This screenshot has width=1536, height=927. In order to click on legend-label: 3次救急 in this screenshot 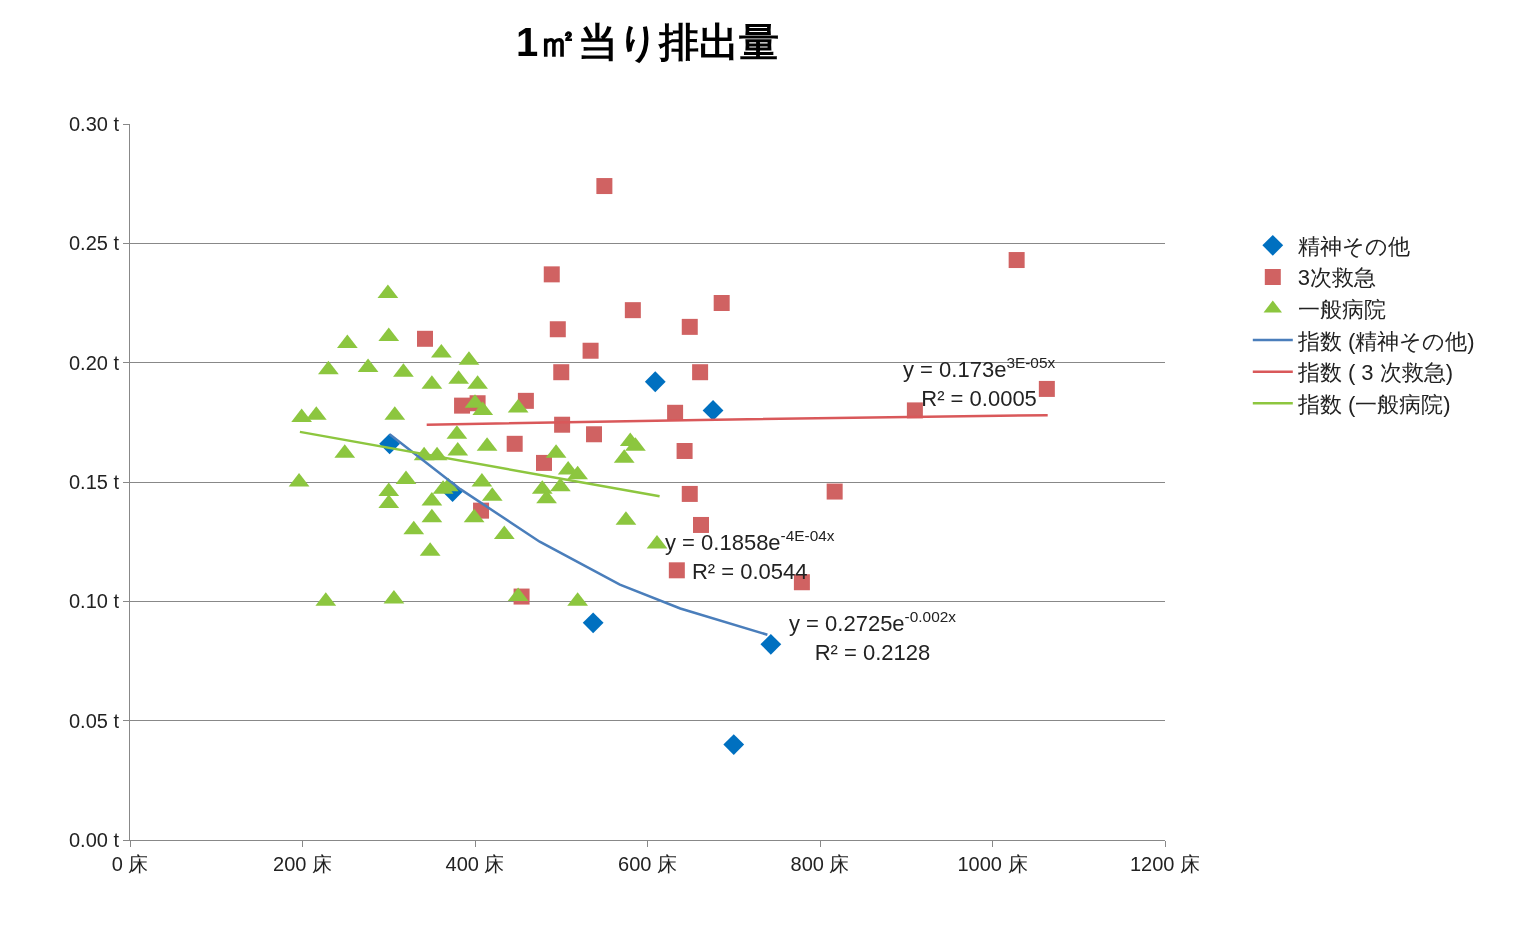, I will do `click(1337, 278)`.